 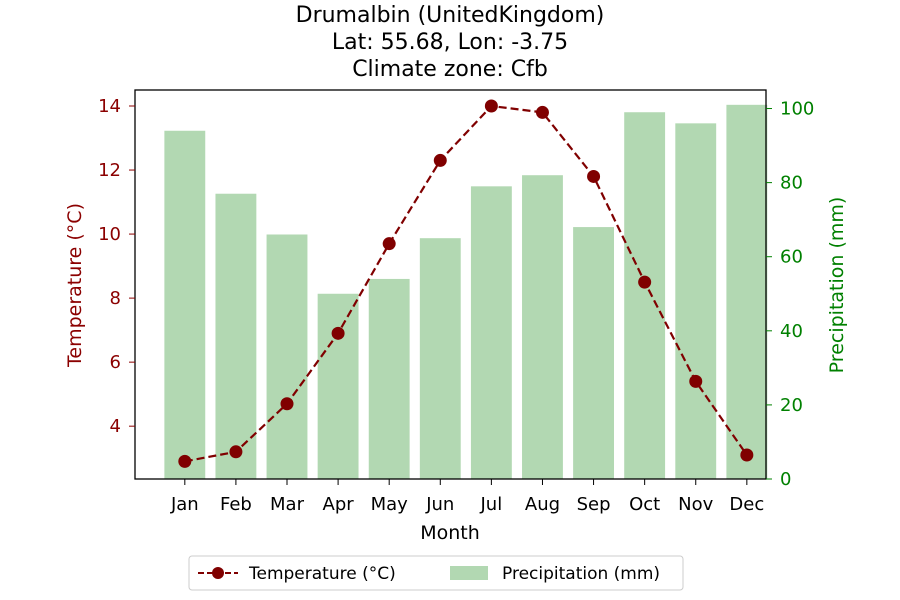 What do you see at coordinates (785, 479) in the screenshot?
I see `y-right-tick-label: 0` at bounding box center [785, 479].